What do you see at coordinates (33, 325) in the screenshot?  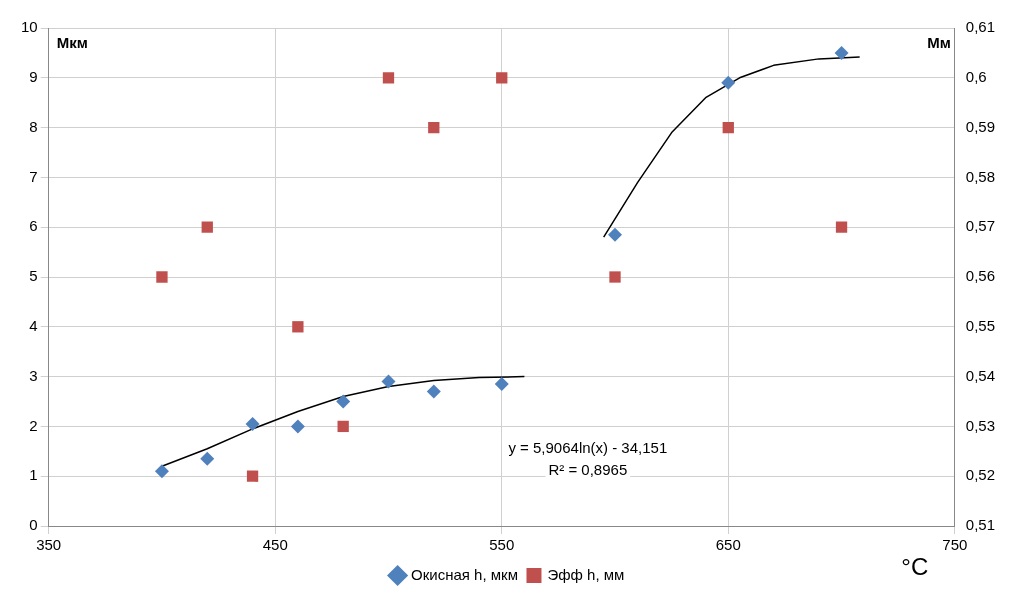 I see `y-tick-label: 4` at bounding box center [33, 325].